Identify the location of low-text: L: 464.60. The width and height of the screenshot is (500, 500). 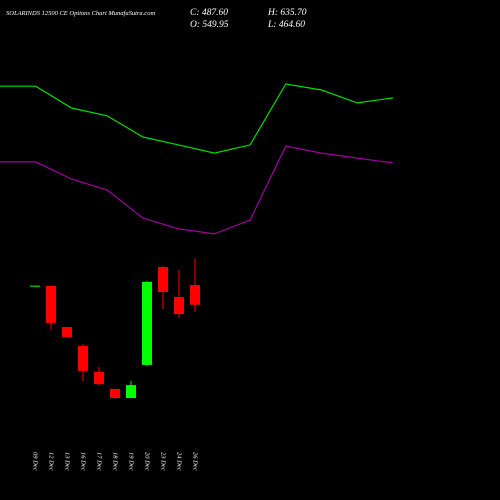
(286, 25).